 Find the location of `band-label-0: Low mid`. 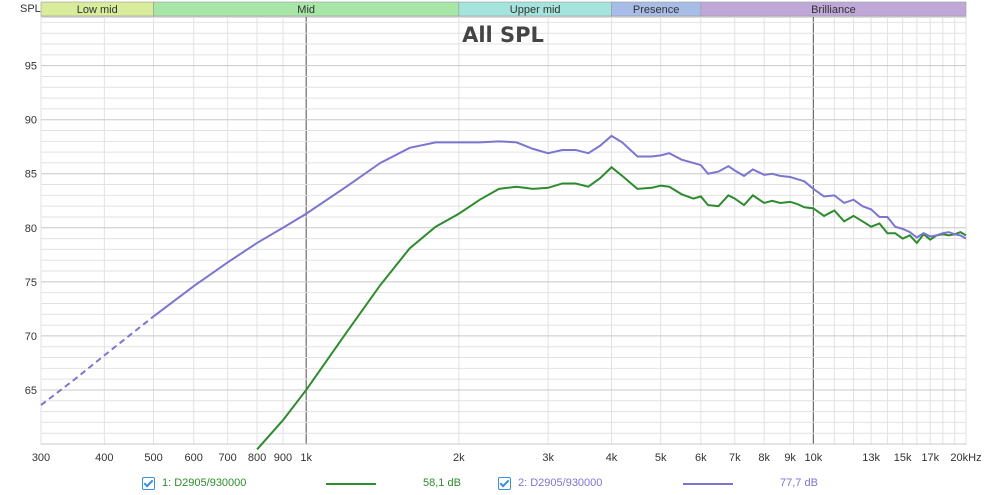

band-label-0: Low mid is located at coordinates (97, 10).